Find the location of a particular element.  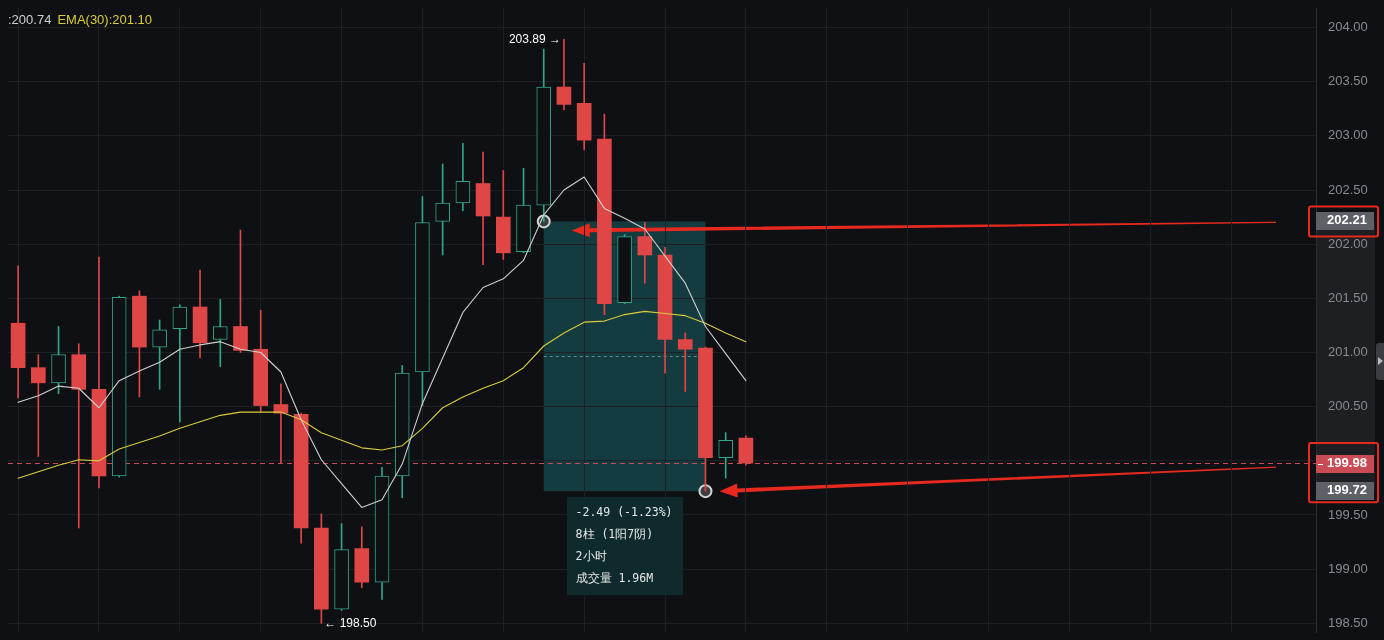

annotation: 203.89 → is located at coordinates (534, 38).